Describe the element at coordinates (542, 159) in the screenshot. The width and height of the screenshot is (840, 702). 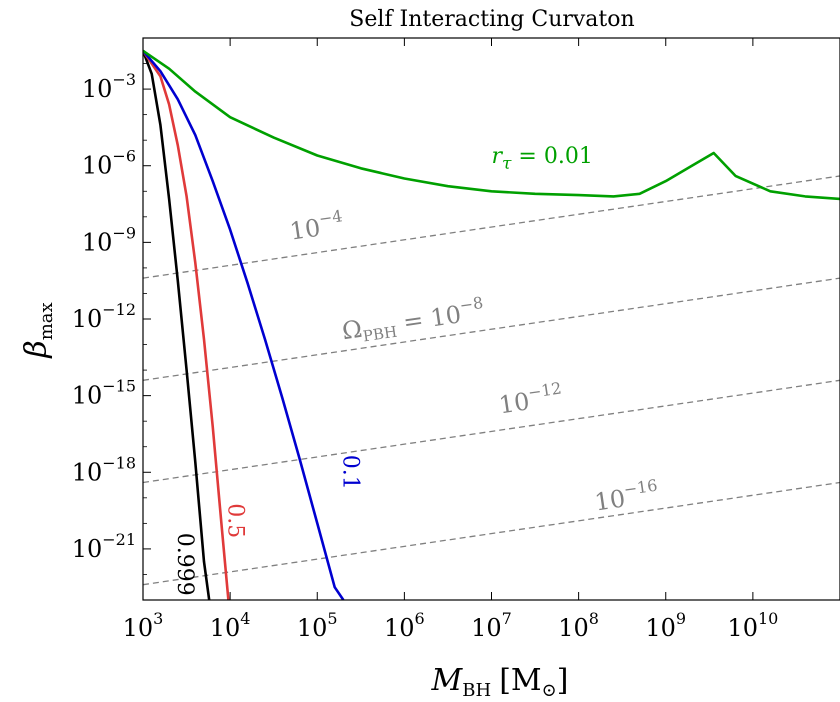
I see `curve-label-3: rτ = 0.01` at that location.